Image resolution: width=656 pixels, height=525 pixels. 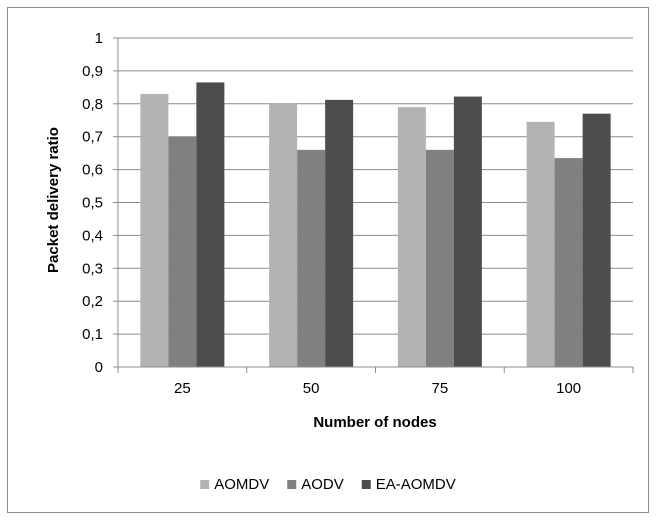 I want to click on x-axis-title: Number of nodes, so click(x=374, y=422).